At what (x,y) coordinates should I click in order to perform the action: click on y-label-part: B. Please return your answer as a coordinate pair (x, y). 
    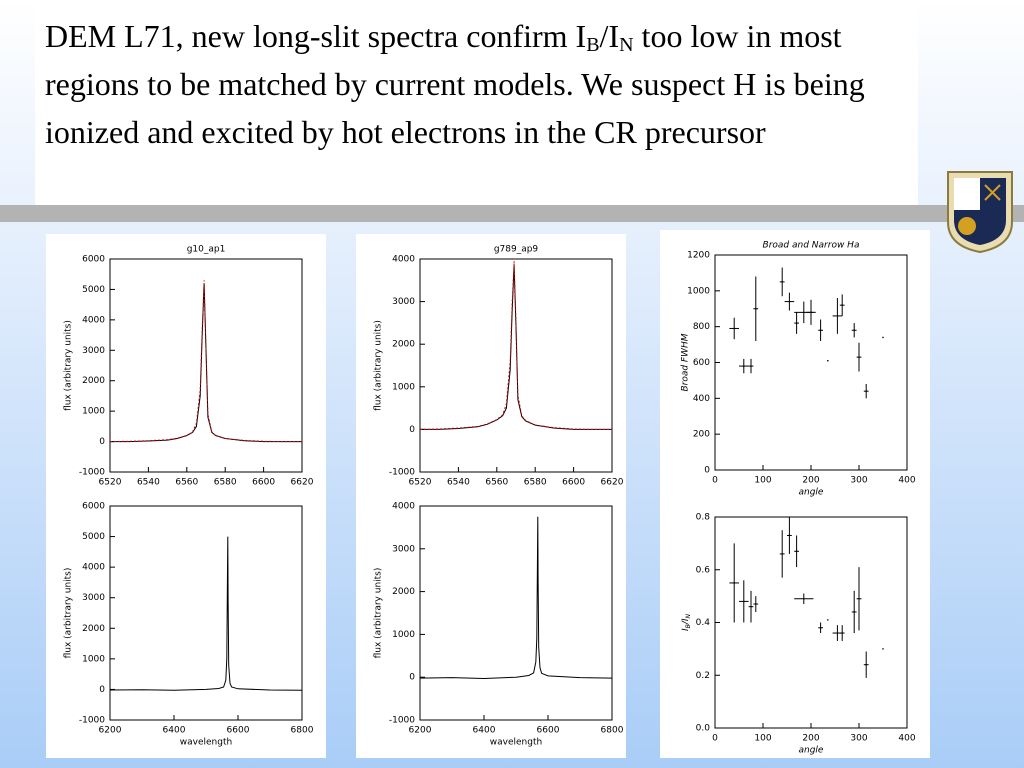
    Looking at the image, I should click on (688, 626).